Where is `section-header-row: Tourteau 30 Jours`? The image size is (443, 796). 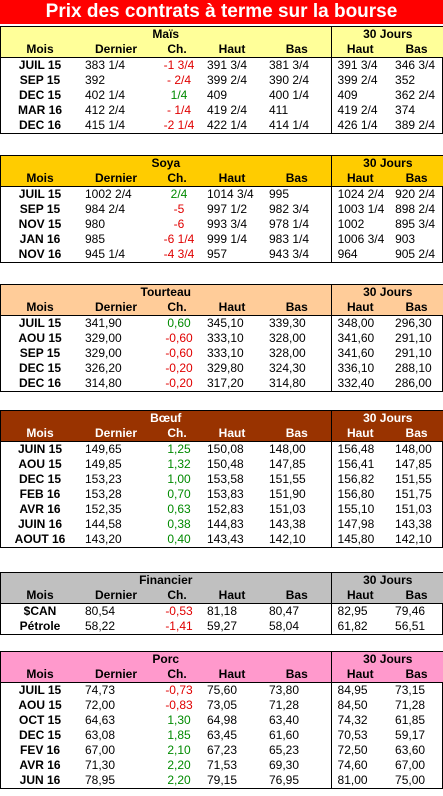
section-header-row: Tourteau 30 Jours is located at coordinates (222, 292).